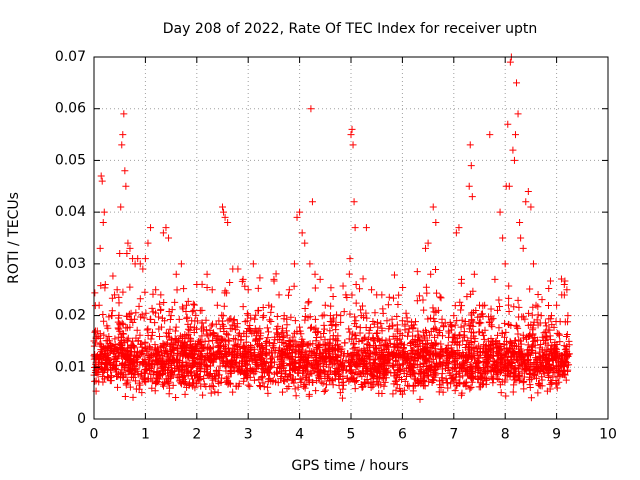 This screenshot has width=640, height=480. What do you see at coordinates (402, 435) in the screenshot?
I see `x-tick-label: 6` at bounding box center [402, 435].